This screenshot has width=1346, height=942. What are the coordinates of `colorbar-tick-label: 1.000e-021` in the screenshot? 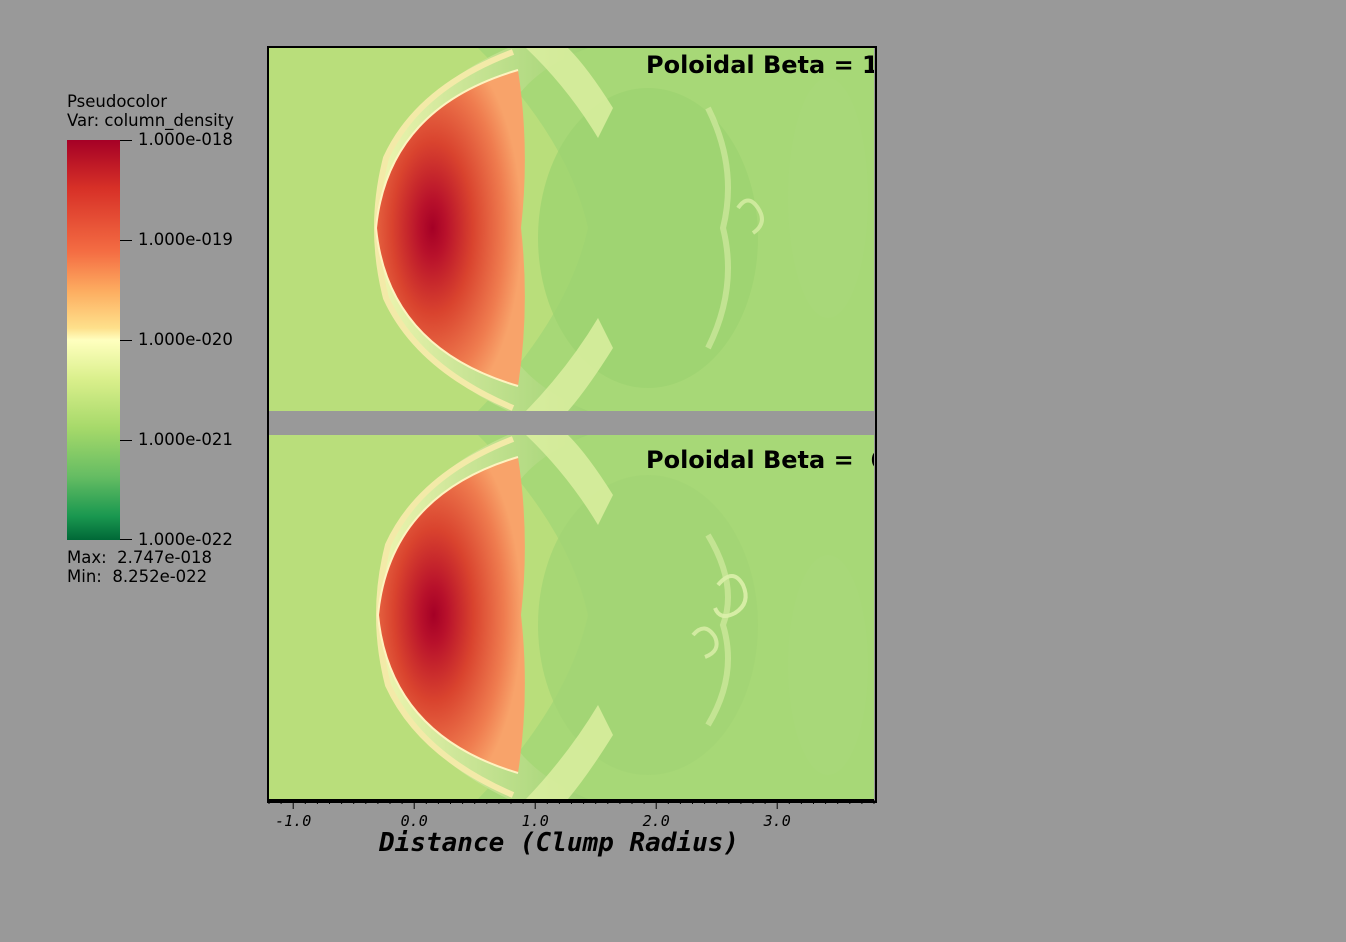 It's located at (185, 439).